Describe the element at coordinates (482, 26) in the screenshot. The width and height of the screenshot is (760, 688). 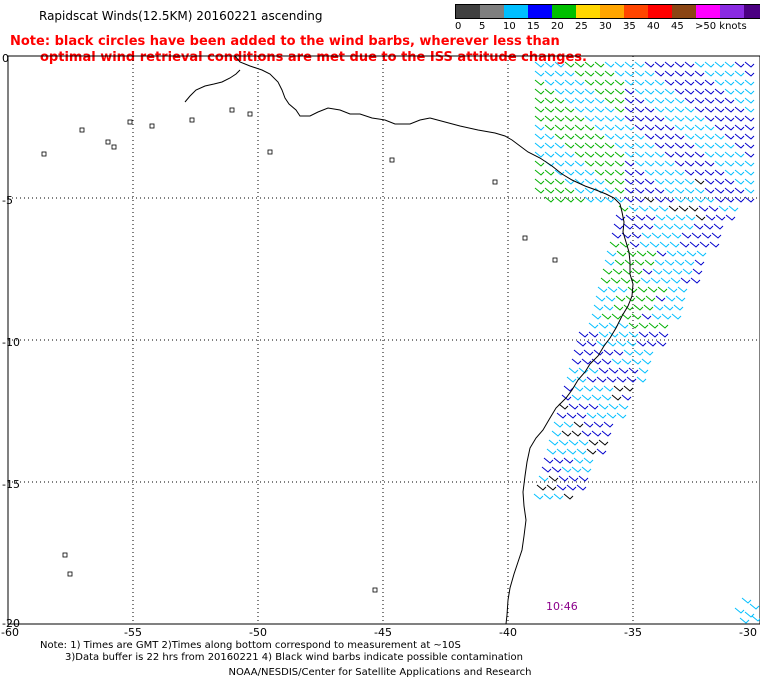
I see `legend-label: 5` at that location.